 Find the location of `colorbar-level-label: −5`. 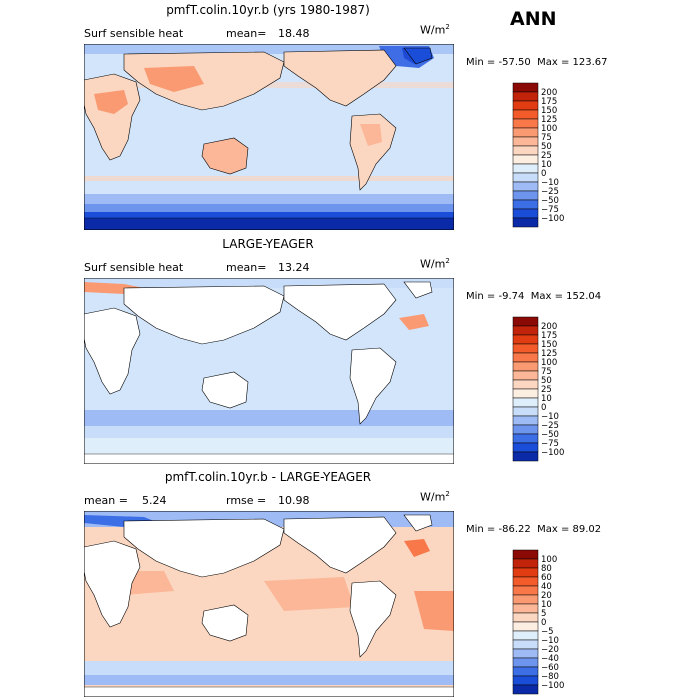

colorbar-level-label: −5 is located at coordinates (547, 632).